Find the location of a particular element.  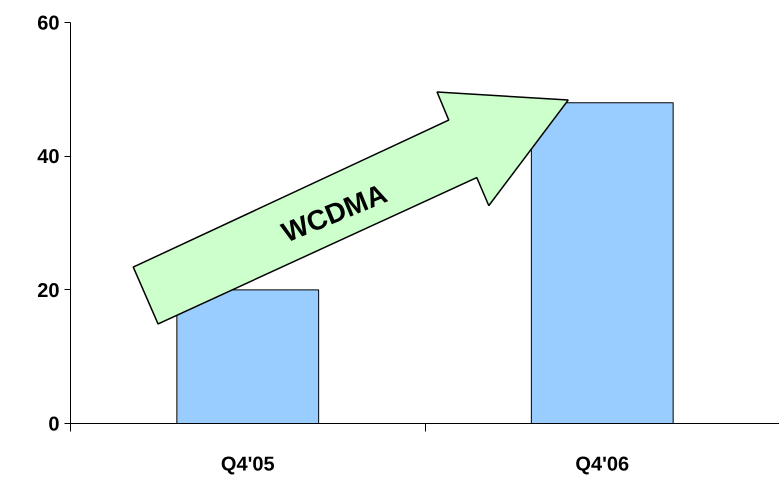

x-tick-label: Q4'06 is located at coordinates (602, 465).